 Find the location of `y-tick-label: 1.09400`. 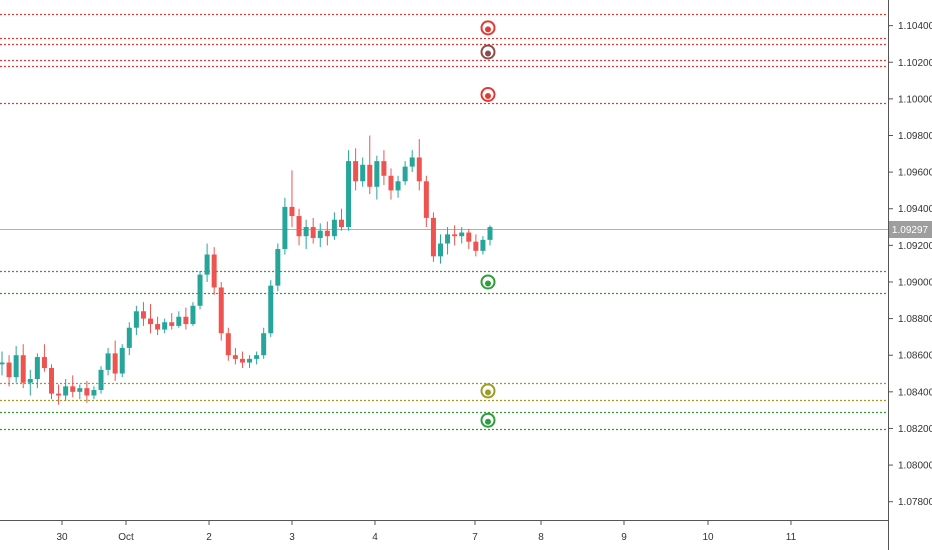

y-tick-label: 1.09400 is located at coordinates (915, 209).